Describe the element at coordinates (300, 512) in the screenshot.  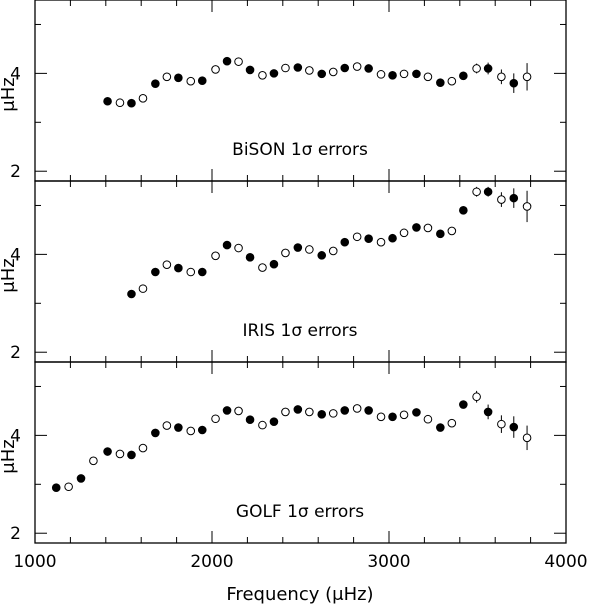
I see `panel-label: GOLF 1σ errors` at that location.